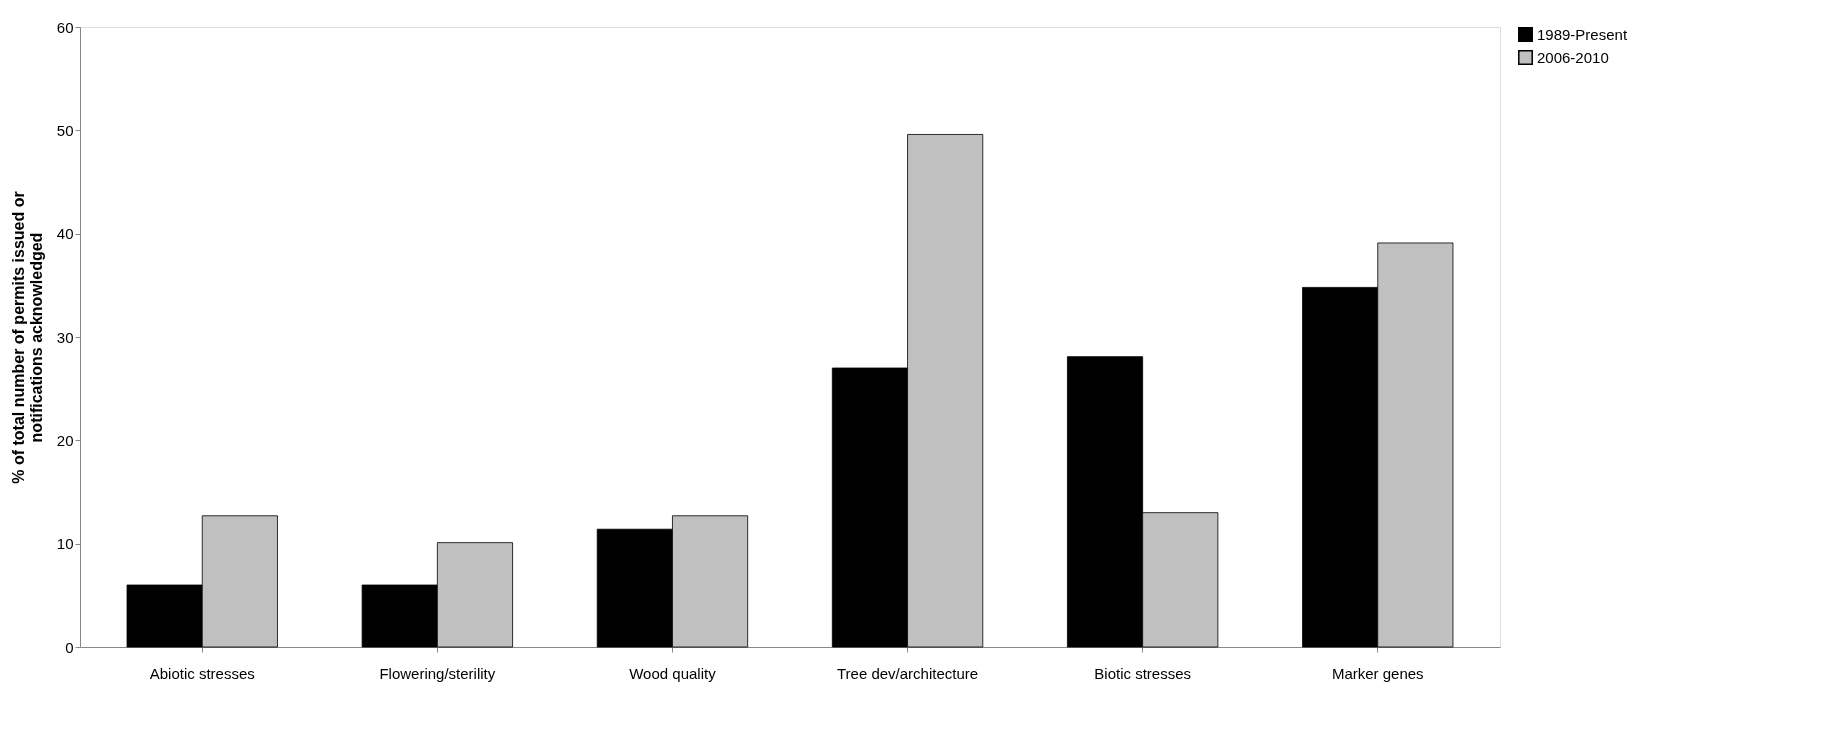 This screenshot has width=1838, height=742. What do you see at coordinates (437, 673) in the screenshot?
I see `x-tick-label: Flowering/sterility` at bounding box center [437, 673].